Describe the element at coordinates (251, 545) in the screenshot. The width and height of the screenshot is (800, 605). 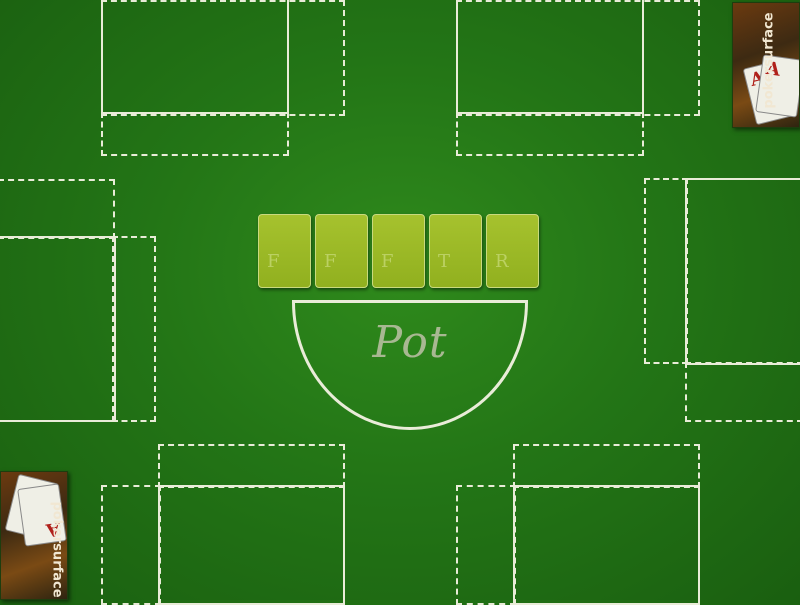
I see `seat-5-box` at that location.